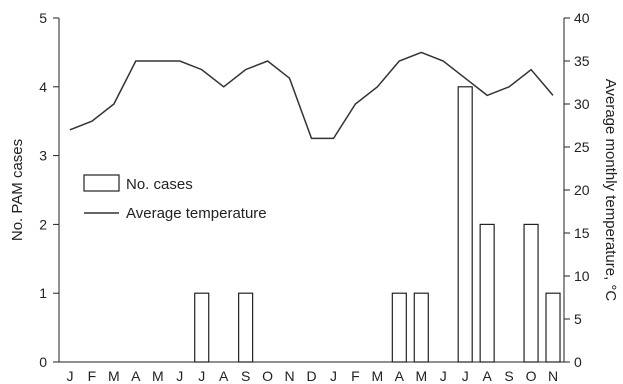 The width and height of the screenshot is (623, 384). What do you see at coordinates (582, 18) in the screenshot?
I see `right-tick-label: 40` at bounding box center [582, 18].